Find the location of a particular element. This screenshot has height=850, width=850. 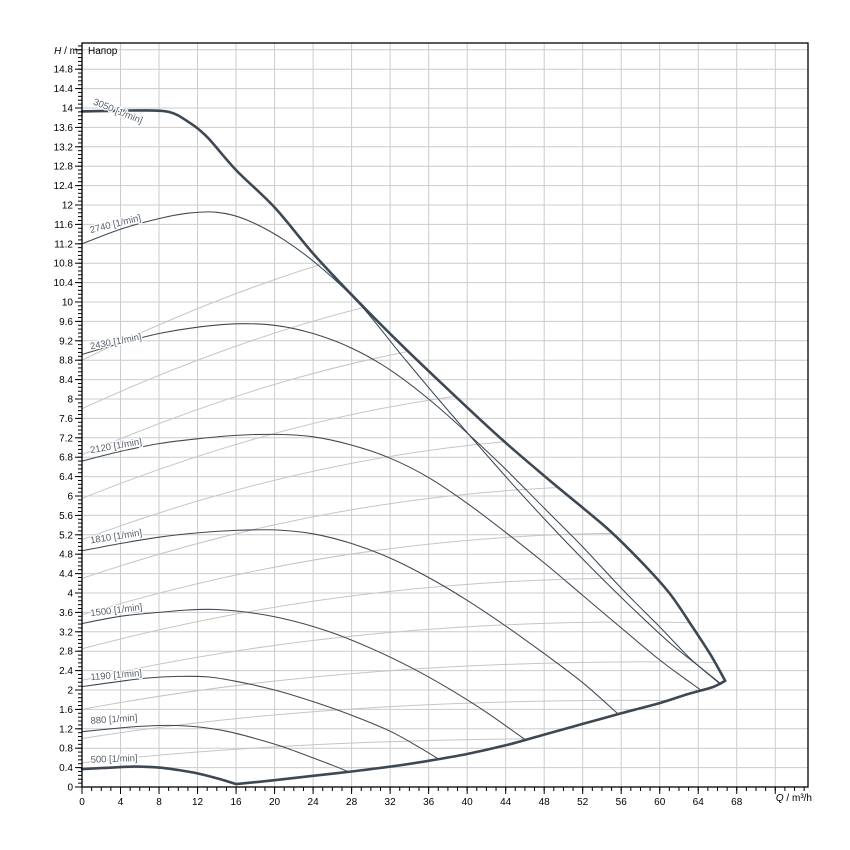

x-tick-label: 8 is located at coordinates (159, 802).